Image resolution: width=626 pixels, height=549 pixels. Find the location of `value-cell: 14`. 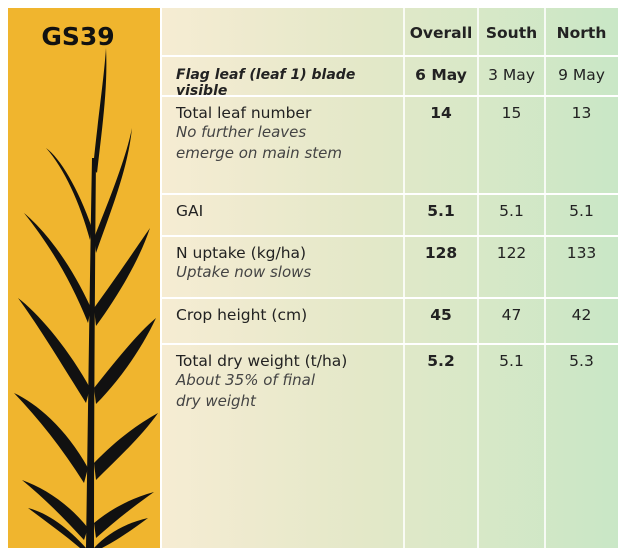

value-cell: 14 is located at coordinates (441, 113).